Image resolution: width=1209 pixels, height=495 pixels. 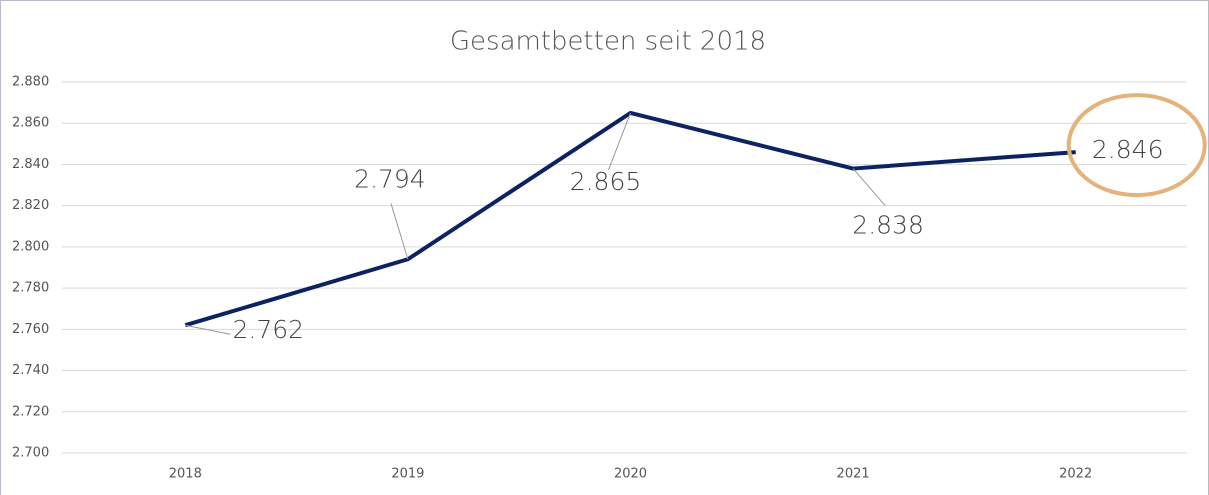 What do you see at coordinates (1075, 474) in the screenshot?
I see `x-tick-label: 2022` at bounding box center [1075, 474].